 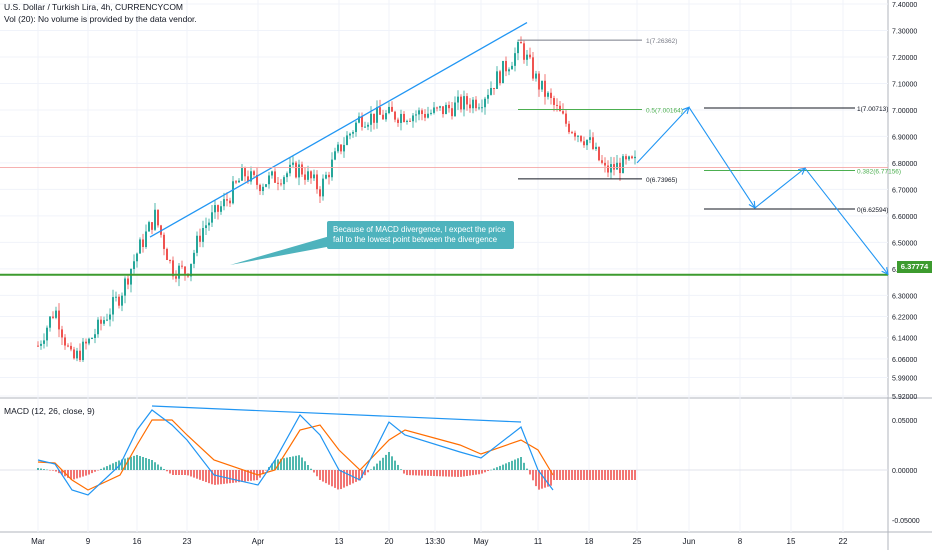 I want to click on y-tick-label: 5.99000, so click(x=904, y=378).